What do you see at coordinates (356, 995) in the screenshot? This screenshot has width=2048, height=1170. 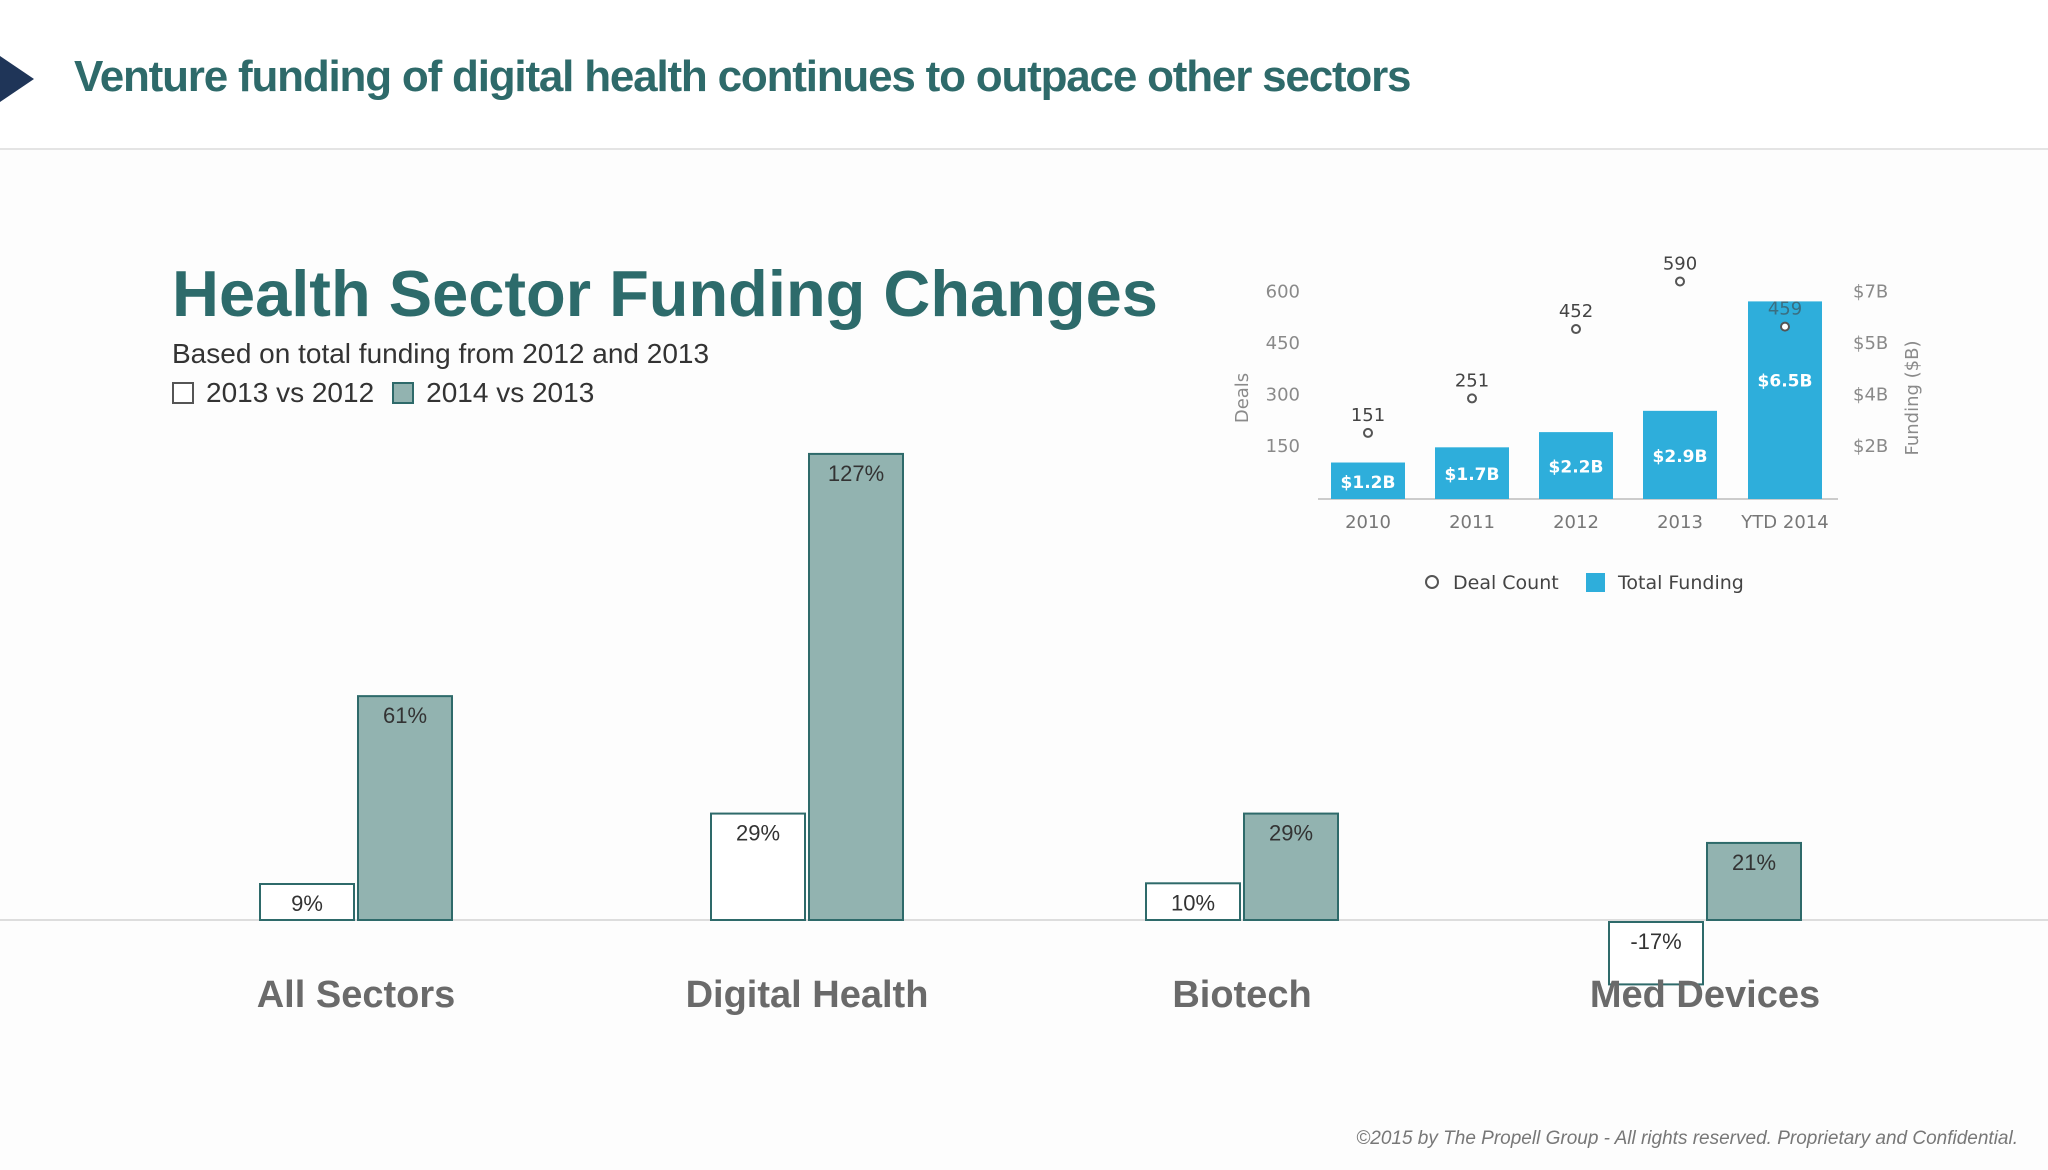 I see `category-label: All Sectors` at bounding box center [356, 995].